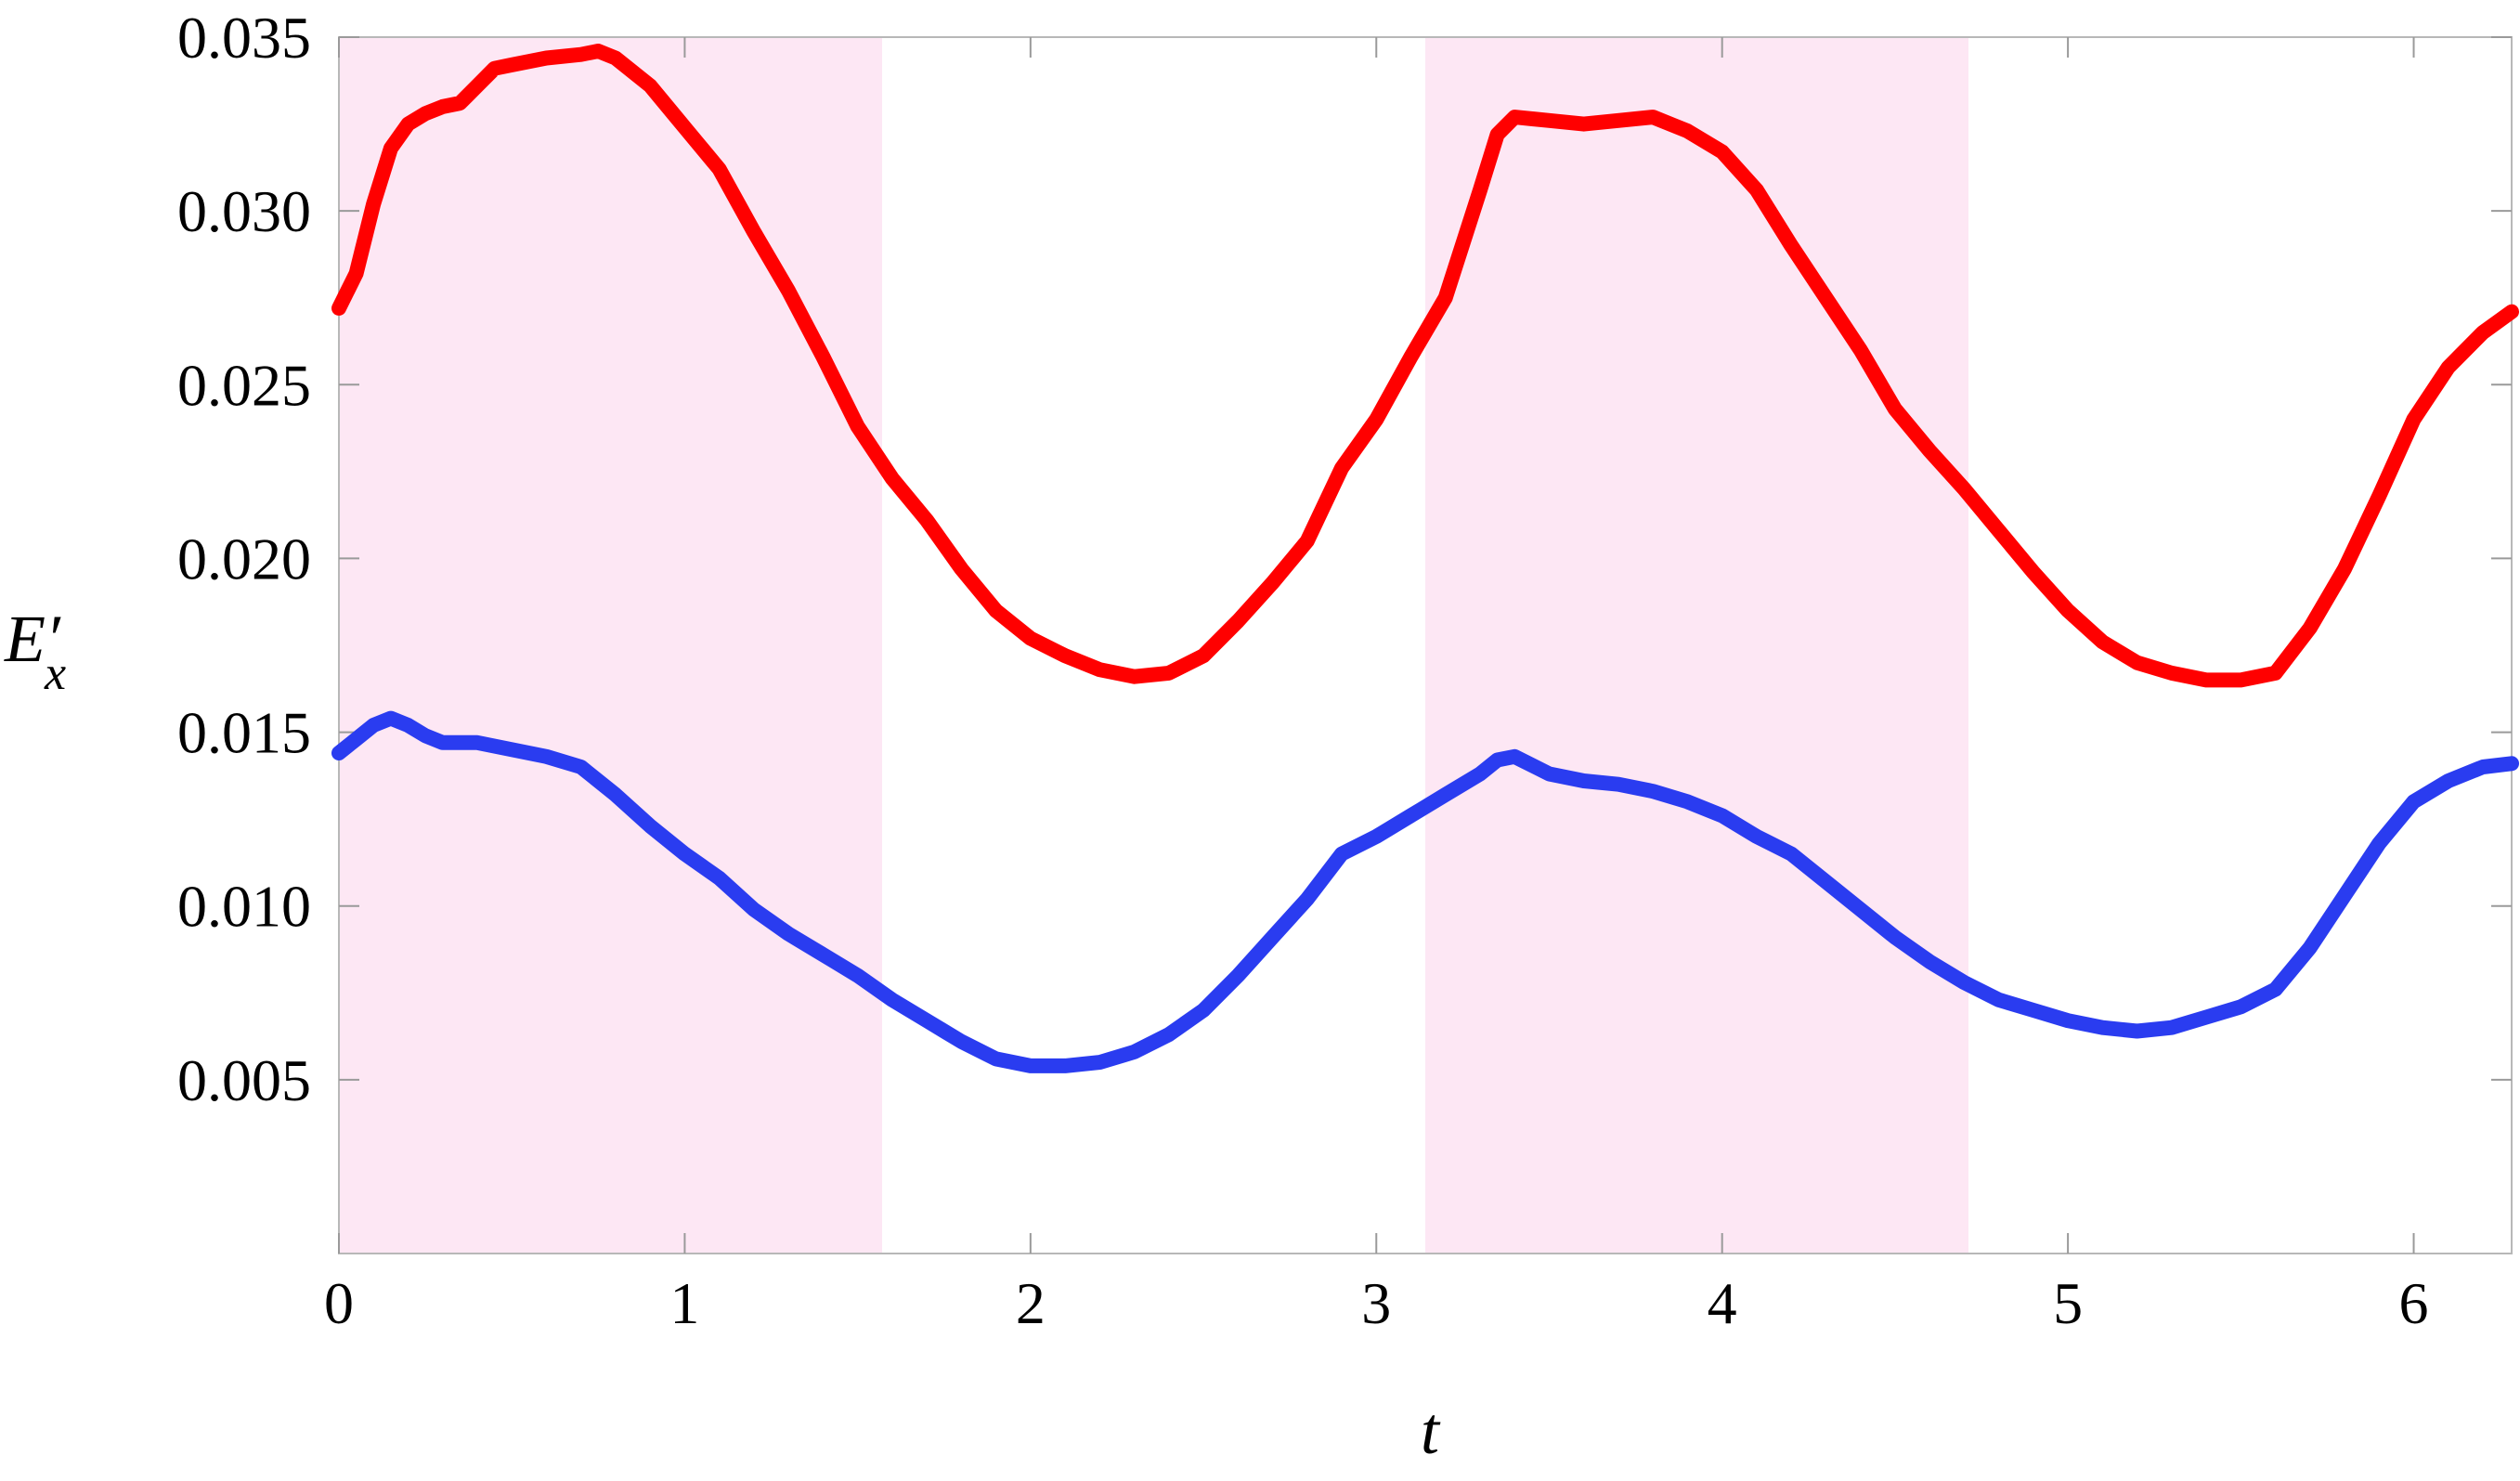 The height and width of the screenshot is (1481, 2520). Describe the element at coordinates (244, 1080) in the screenshot. I see `y-tick-label: 0.005` at that location.